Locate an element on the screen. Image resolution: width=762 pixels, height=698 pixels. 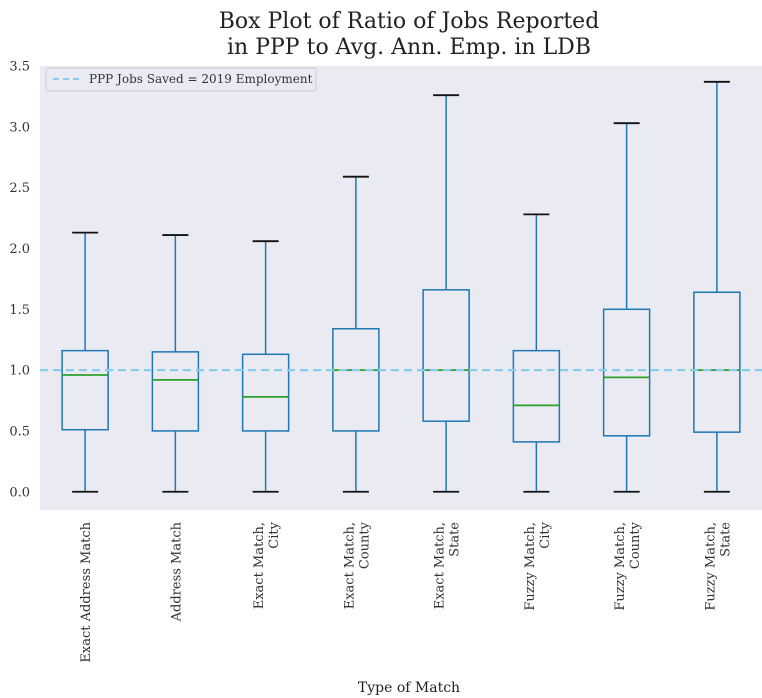
x-tick-label: Fuzzy Match,County is located at coordinates (628, 565).